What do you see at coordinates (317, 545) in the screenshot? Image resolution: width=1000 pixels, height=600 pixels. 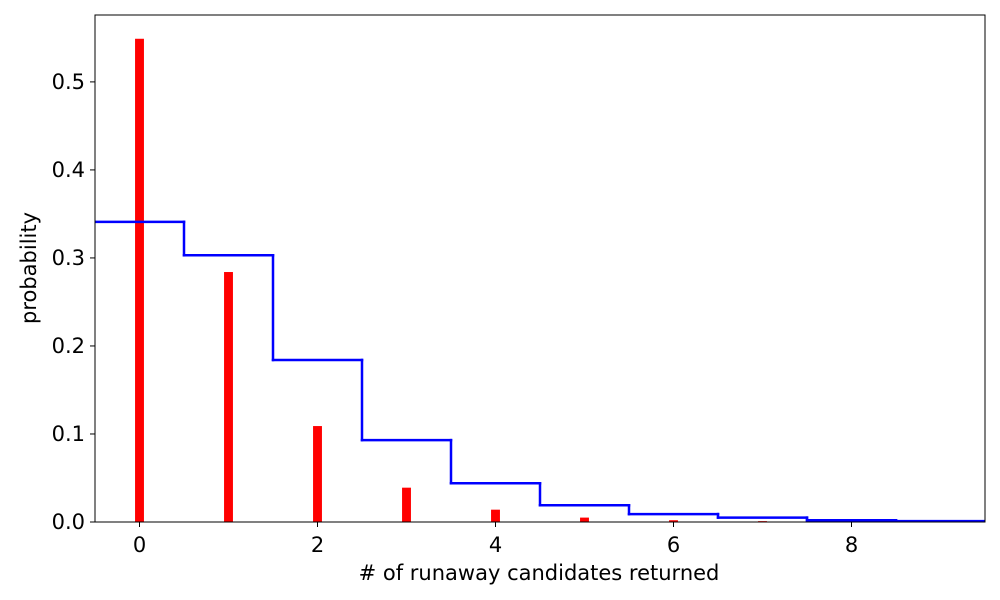 I see `x-tick-label: 2` at bounding box center [317, 545].